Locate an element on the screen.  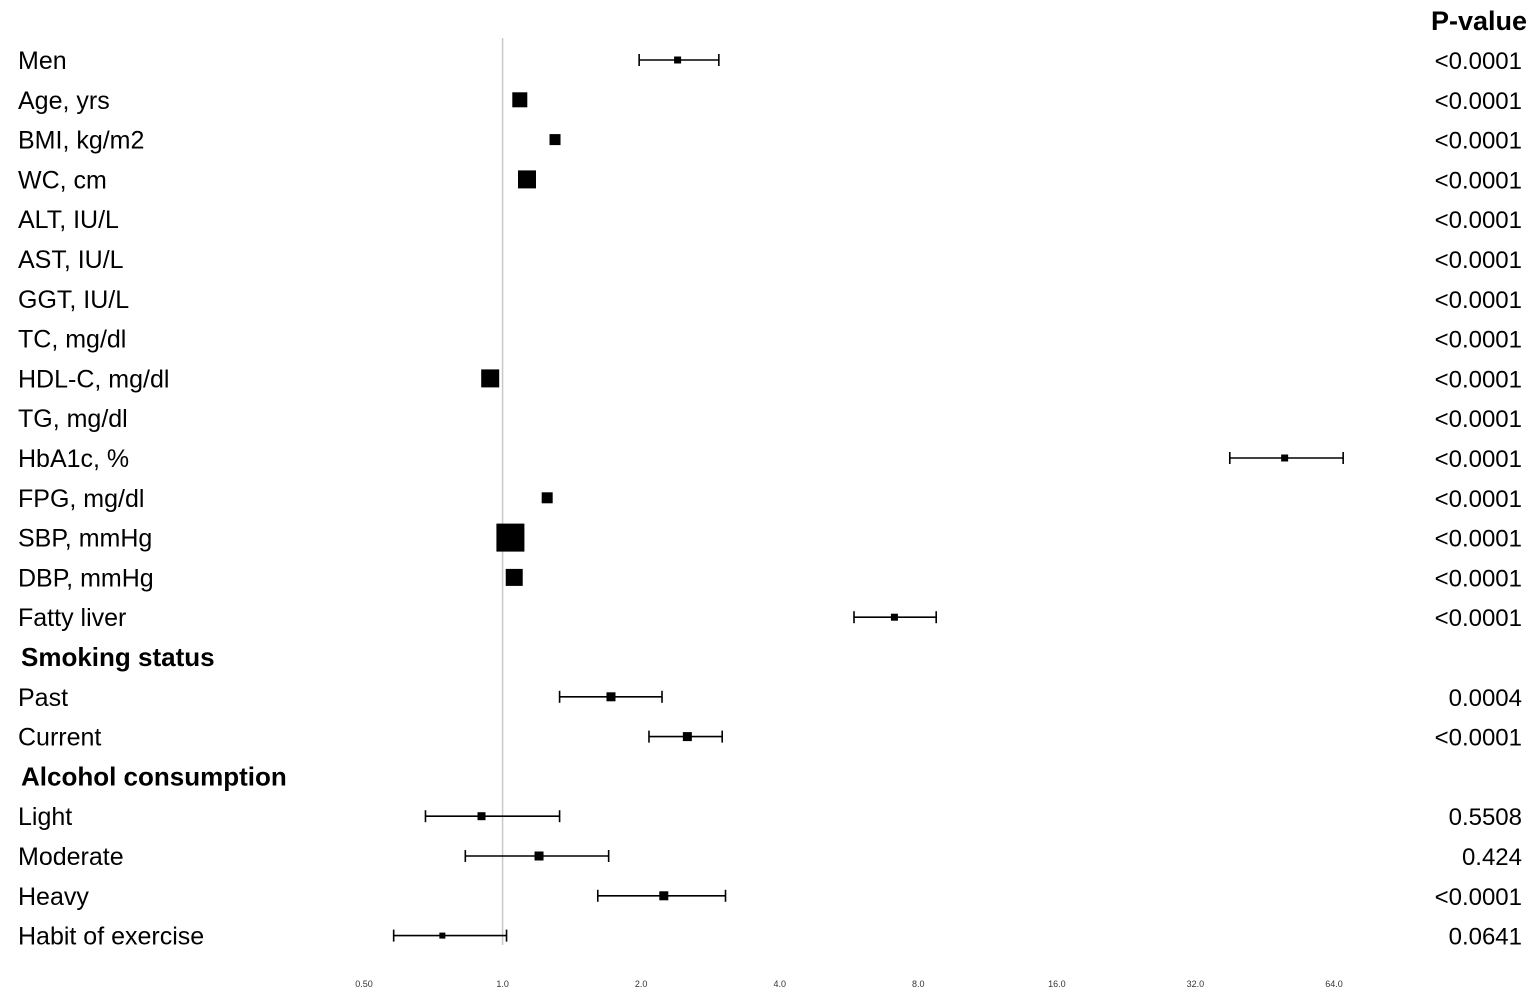
forest-row: Moderate 0.424 is located at coordinates (770, 857).